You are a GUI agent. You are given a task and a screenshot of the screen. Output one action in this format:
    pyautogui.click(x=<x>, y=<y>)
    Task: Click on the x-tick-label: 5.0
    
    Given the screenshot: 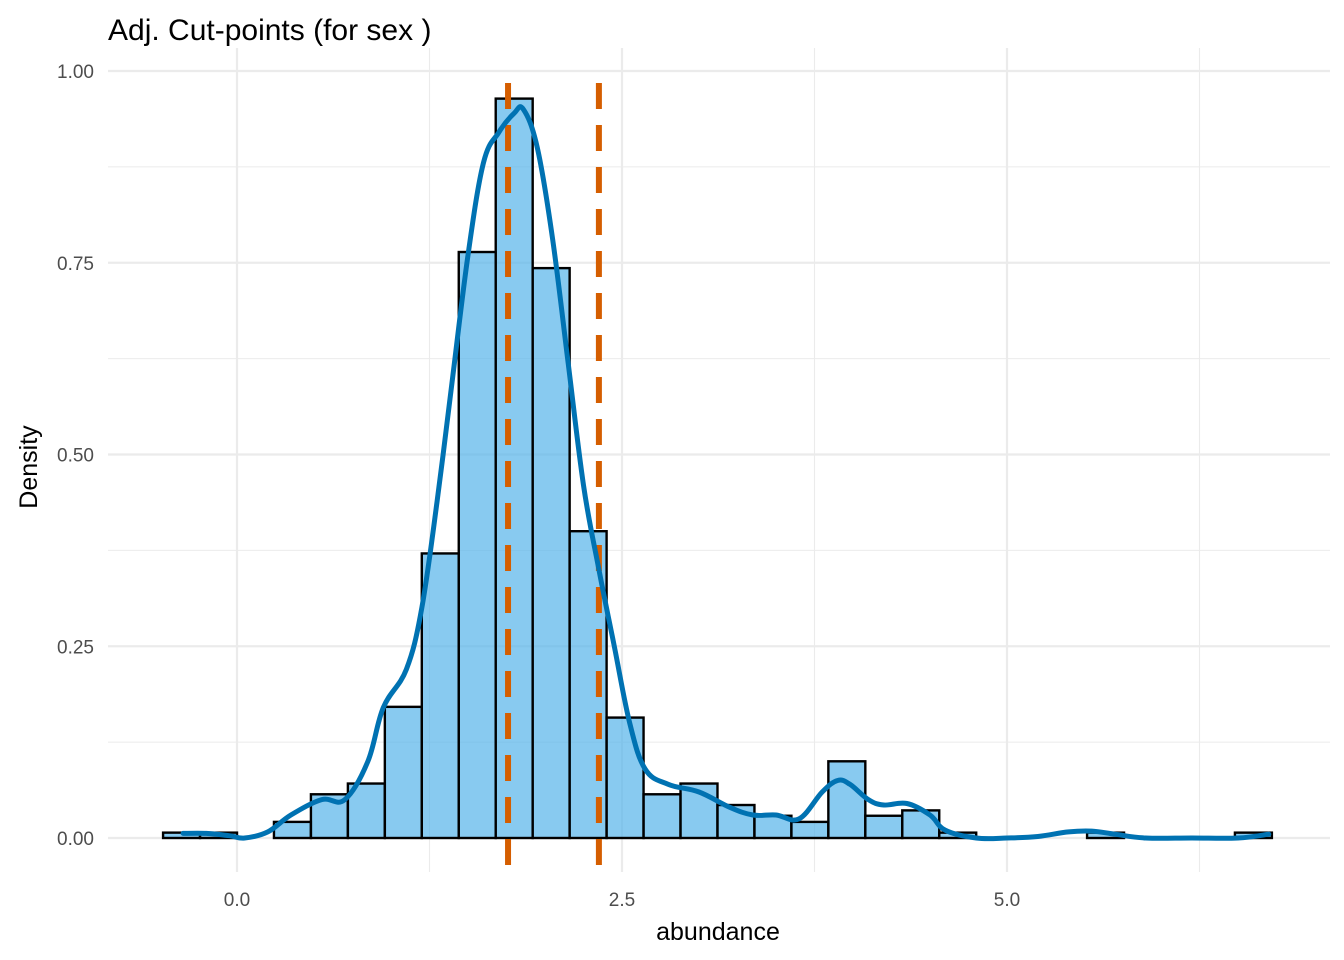 What is the action you would take?
    pyautogui.click(x=1007, y=900)
    